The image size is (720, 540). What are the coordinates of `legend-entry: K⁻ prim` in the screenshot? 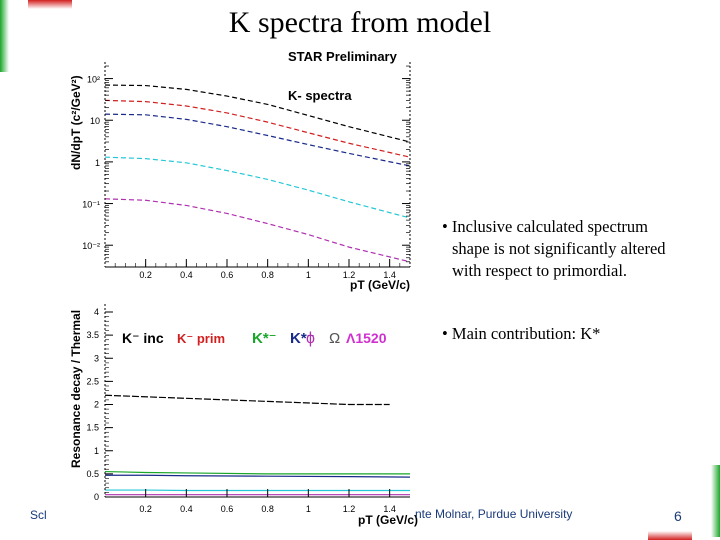 It's located at (201, 338).